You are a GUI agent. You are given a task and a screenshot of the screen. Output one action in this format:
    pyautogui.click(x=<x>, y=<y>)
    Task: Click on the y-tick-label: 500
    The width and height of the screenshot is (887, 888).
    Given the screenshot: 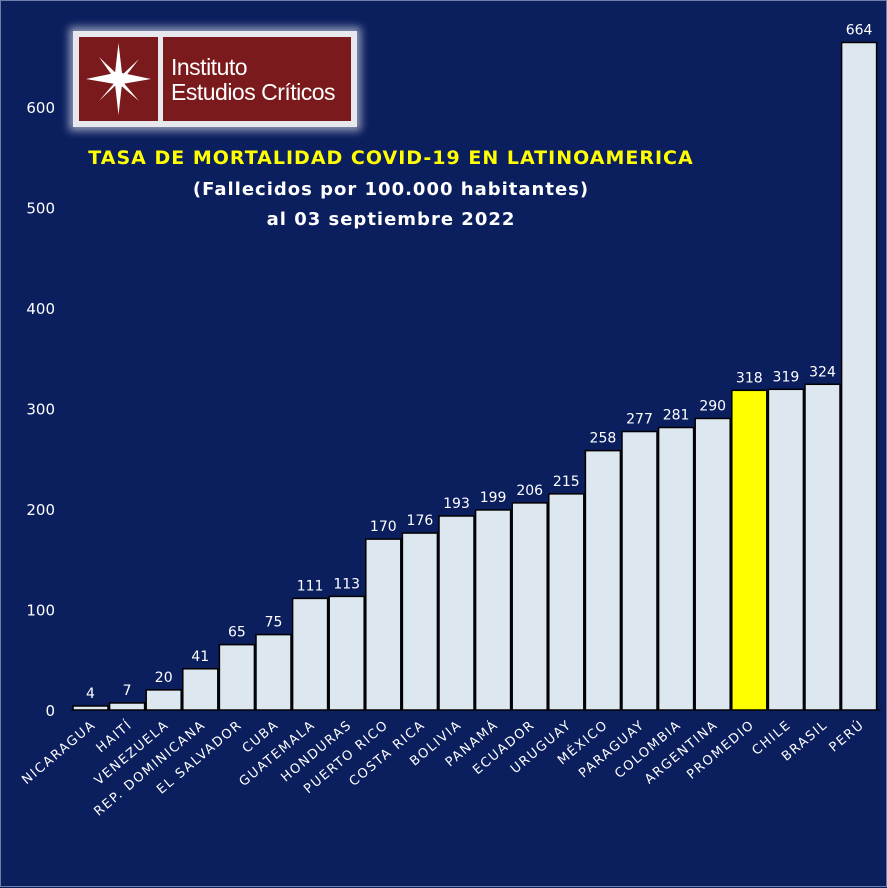 What is the action you would take?
    pyautogui.click(x=40, y=208)
    